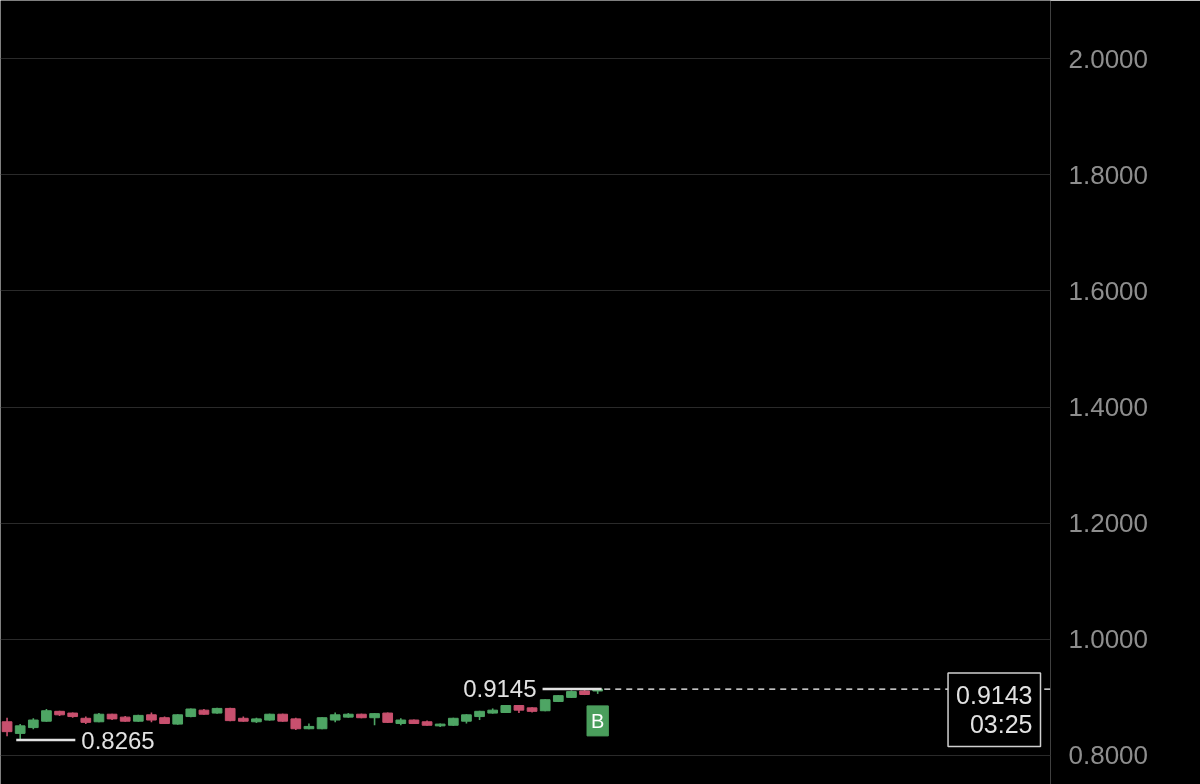 Image resolution: width=1200 pixels, height=784 pixels. What do you see at coordinates (500, 689) in the screenshot?
I see `annotation: 0.9145` at bounding box center [500, 689].